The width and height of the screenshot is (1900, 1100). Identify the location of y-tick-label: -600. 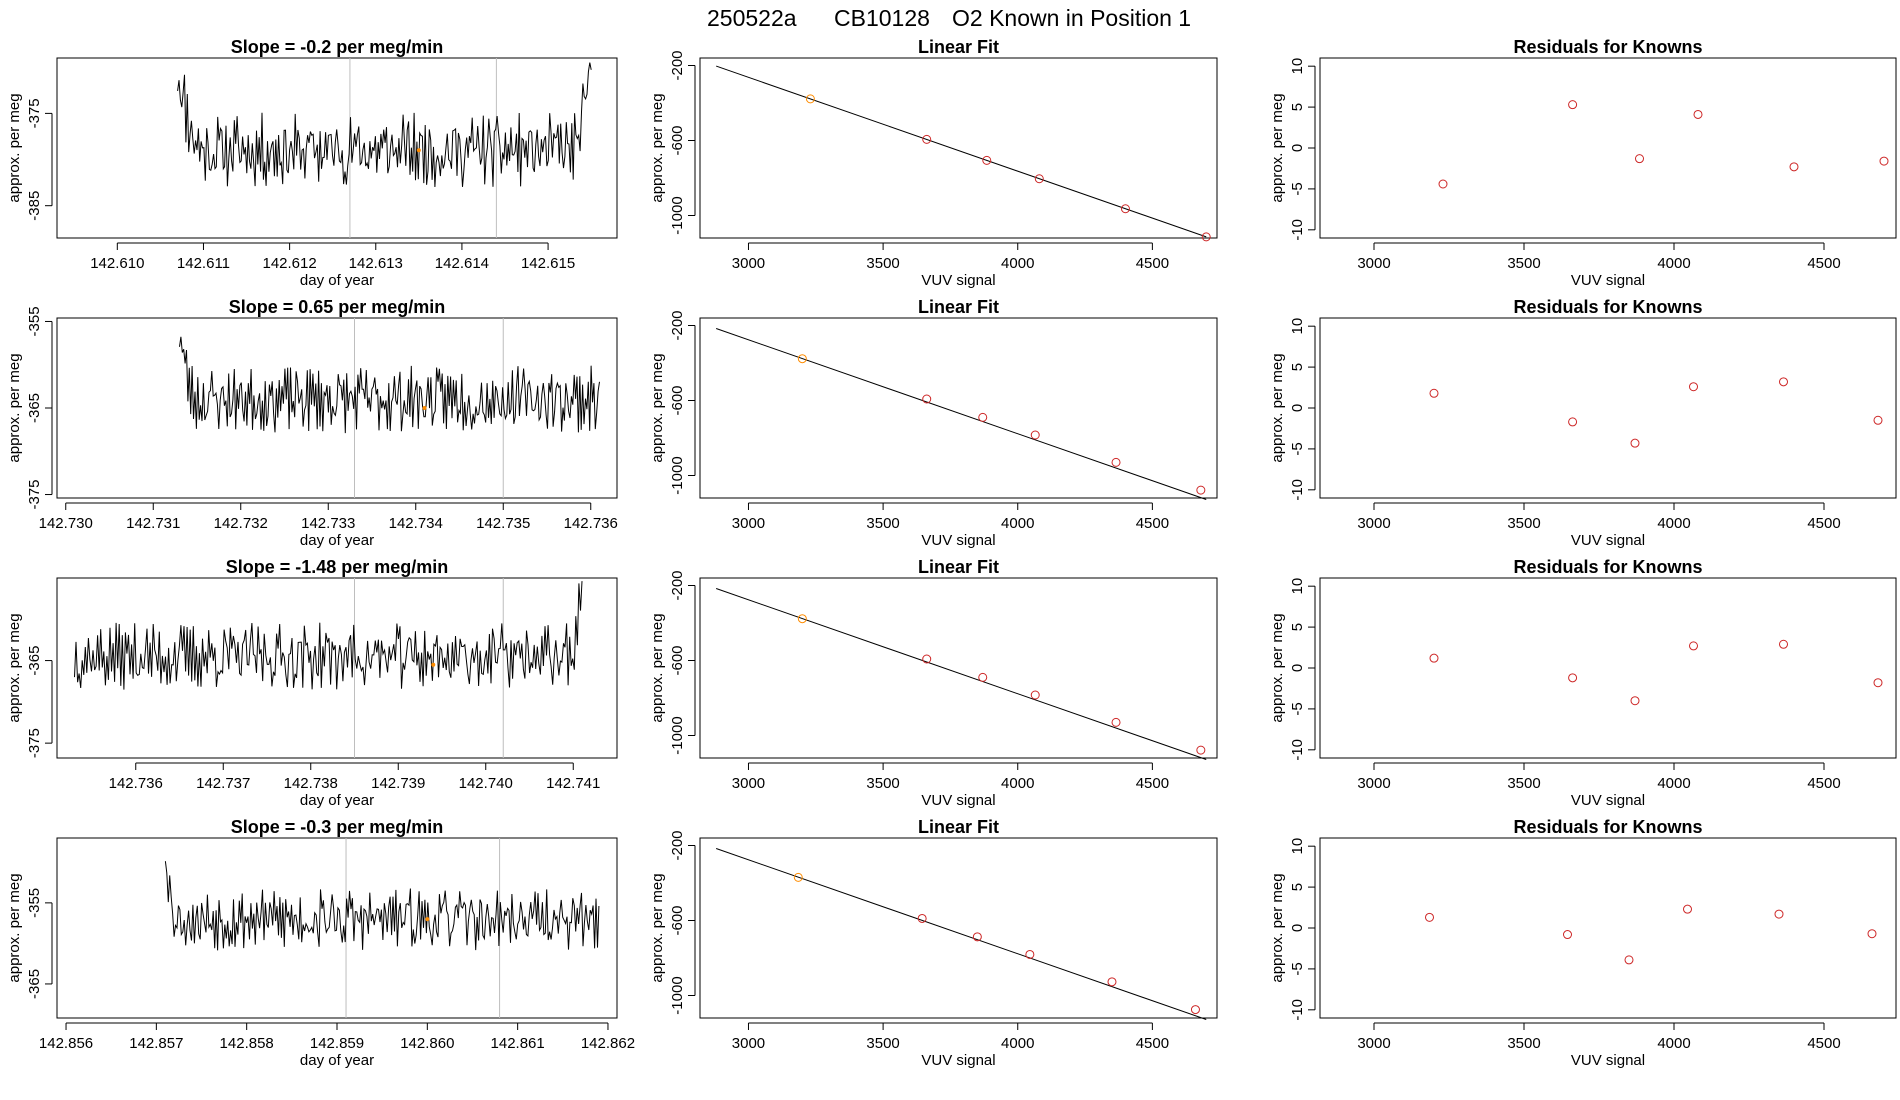
(677, 400).